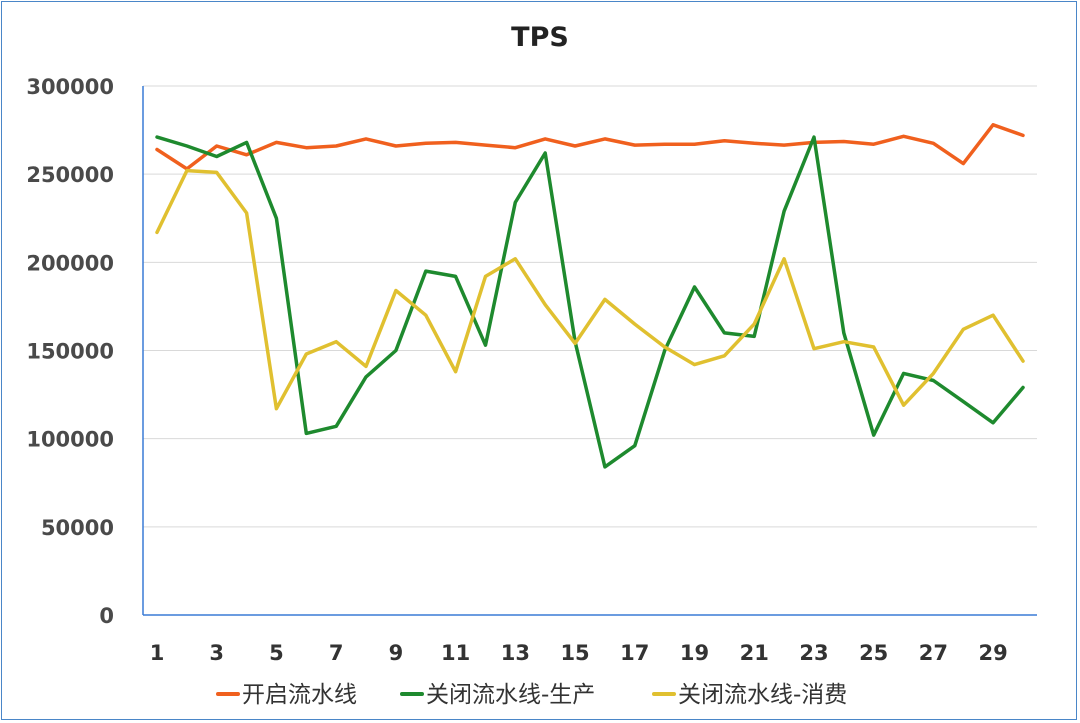 The image size is (1080, 723). What do you see at coordinates (813, 653) in the screenshot?
I see `x-tick-label: 23` at bounding box center [813, 653].